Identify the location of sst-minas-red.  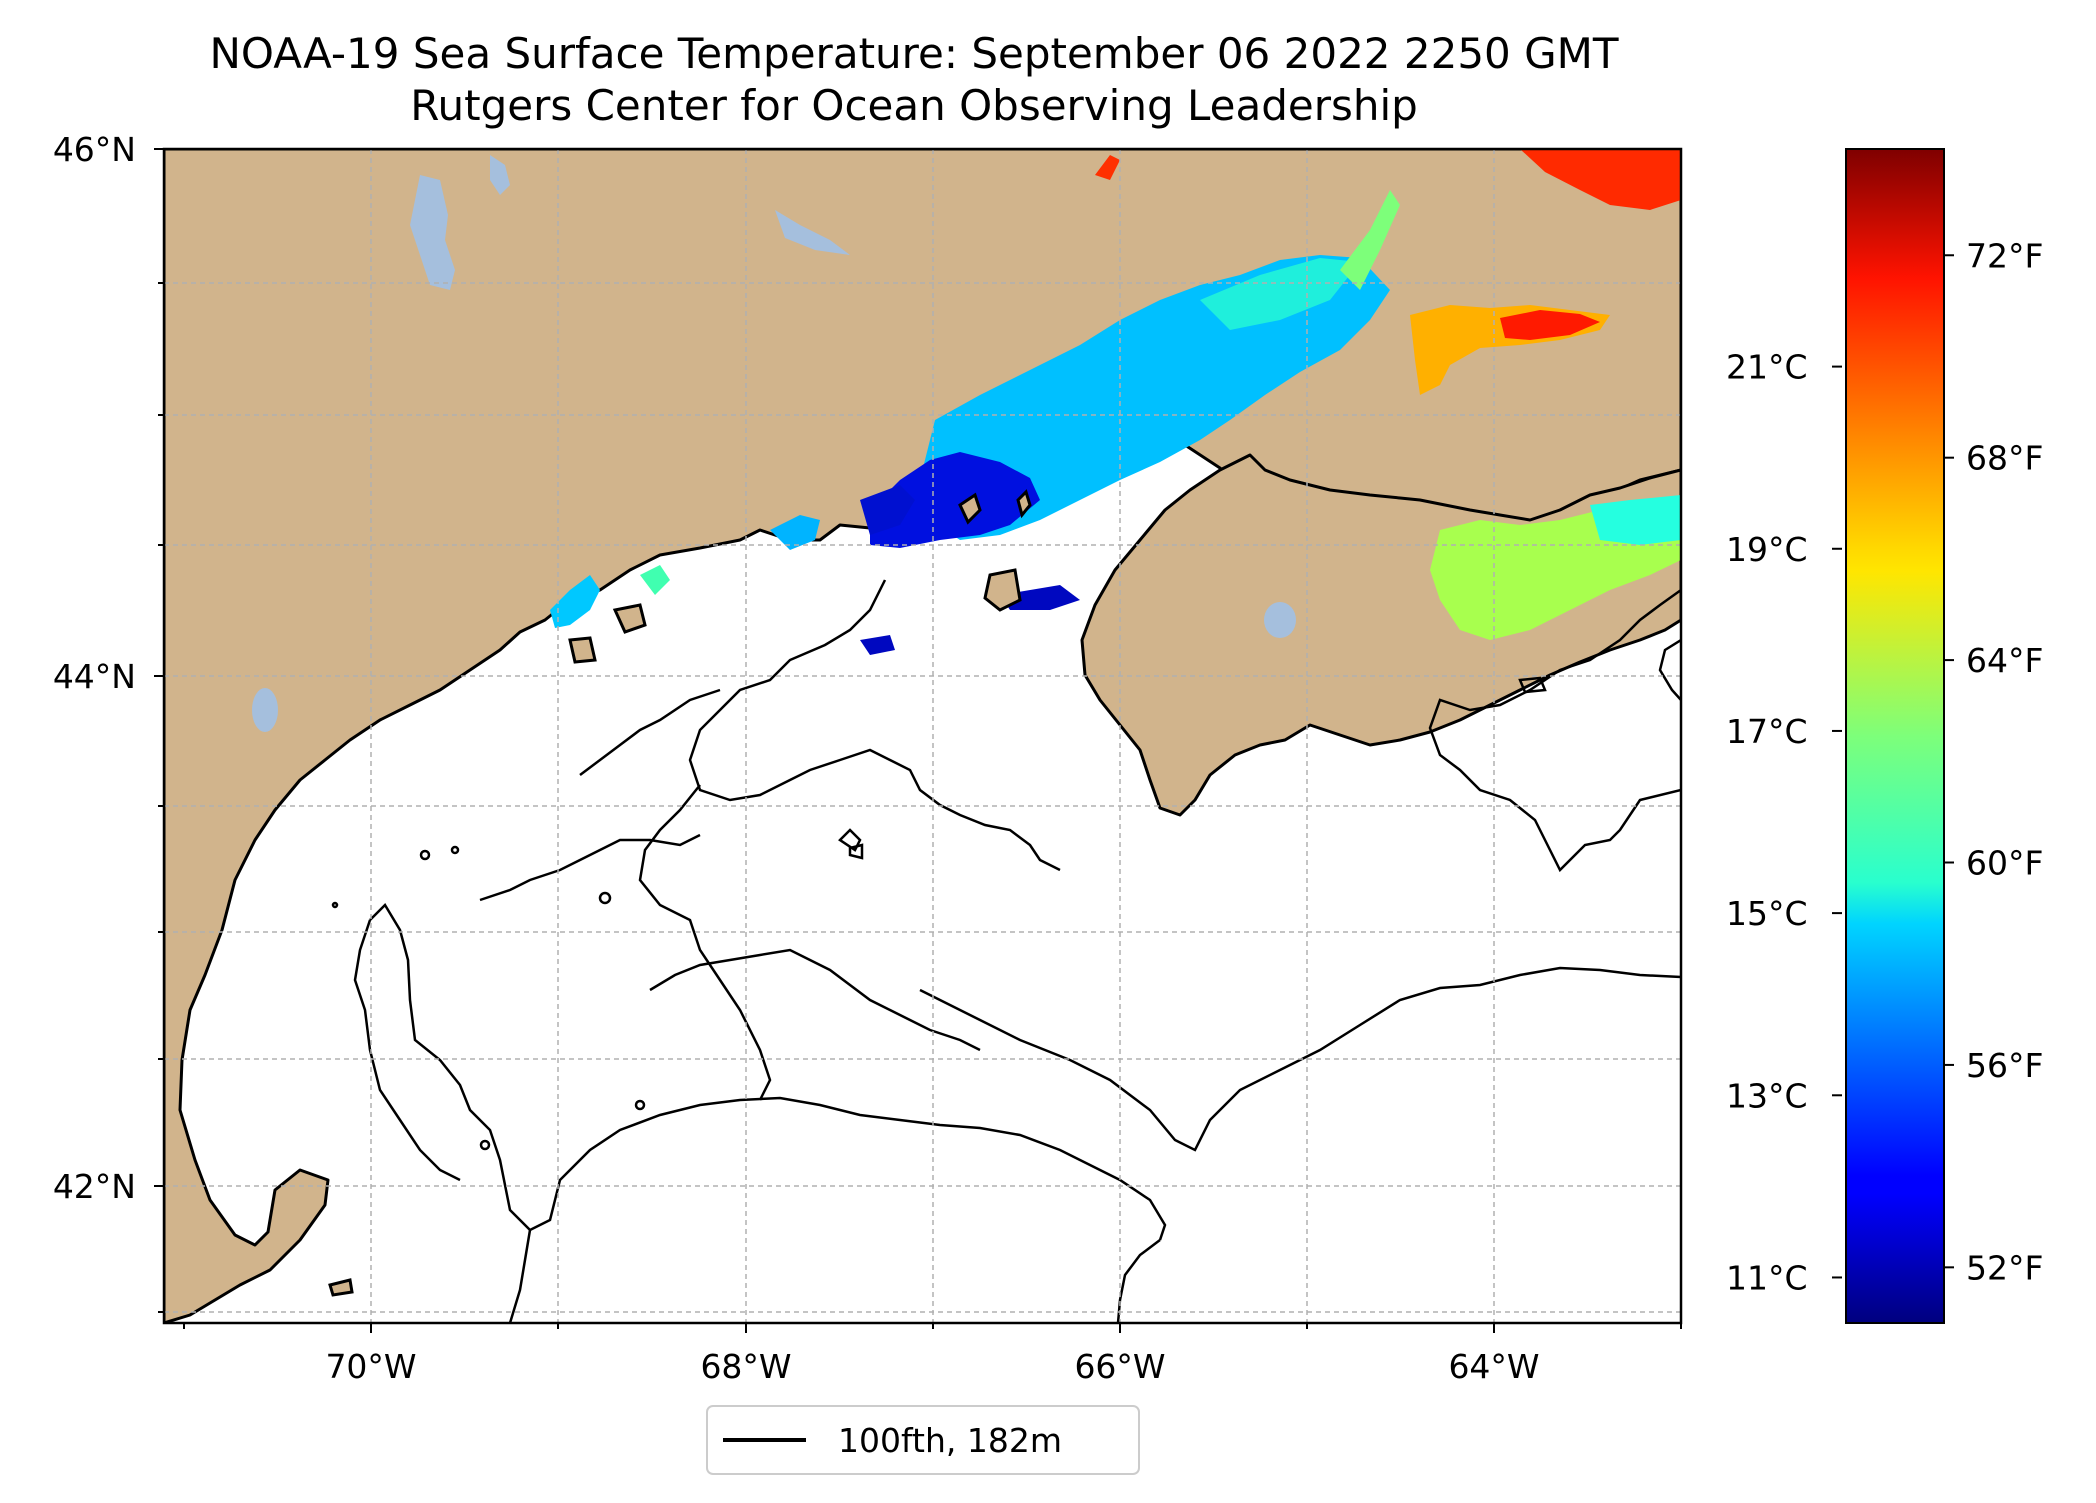
(1550, 325).